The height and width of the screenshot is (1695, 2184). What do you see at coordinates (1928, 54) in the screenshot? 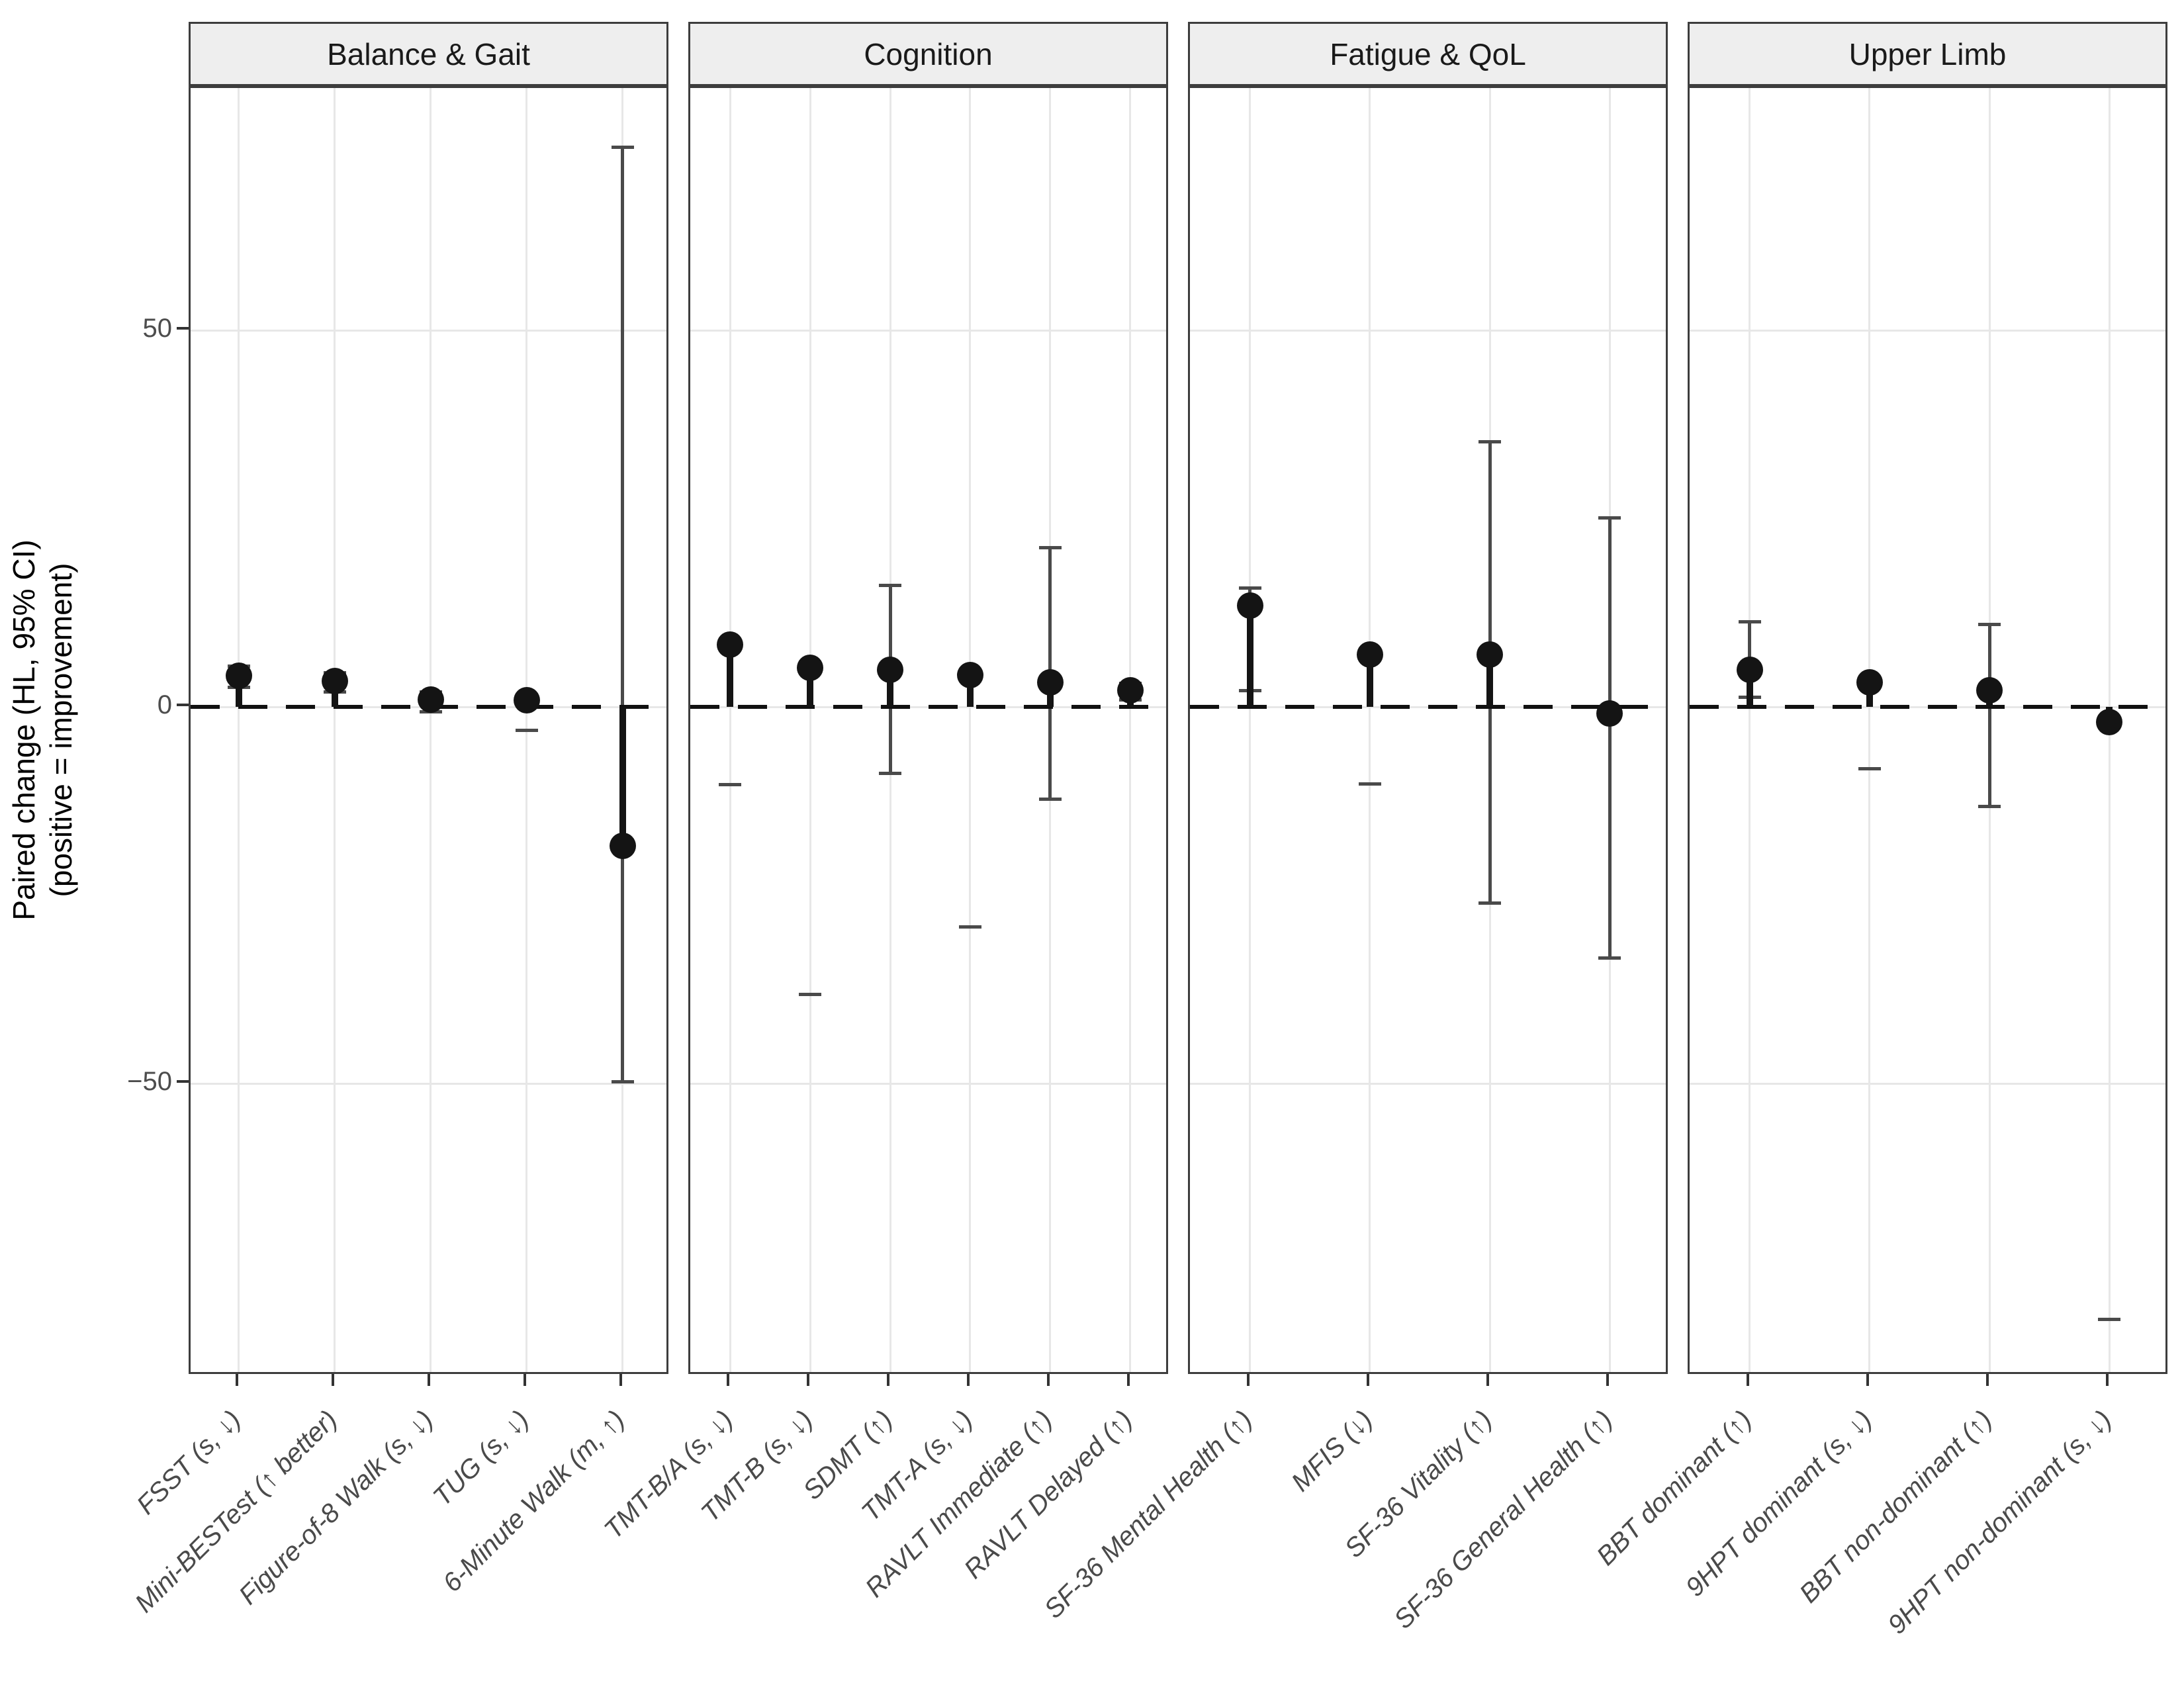
I see `facet-strip: Upper Limb` at bounding box center [1928, 54].